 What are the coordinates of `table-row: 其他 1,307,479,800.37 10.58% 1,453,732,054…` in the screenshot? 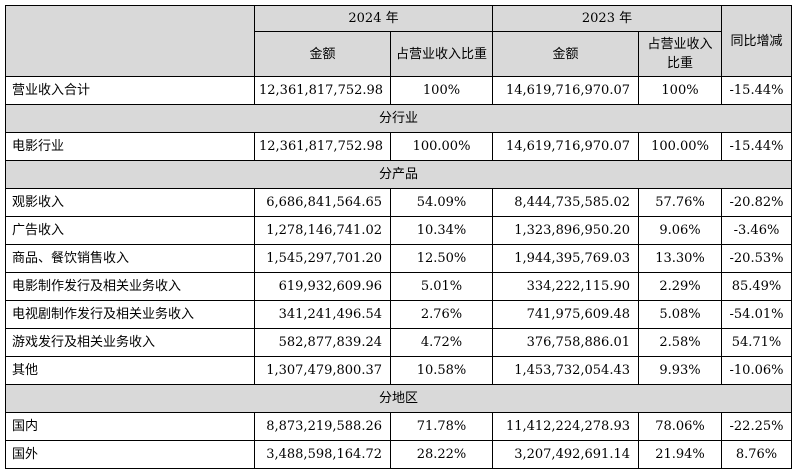 It's located at (398, 370).